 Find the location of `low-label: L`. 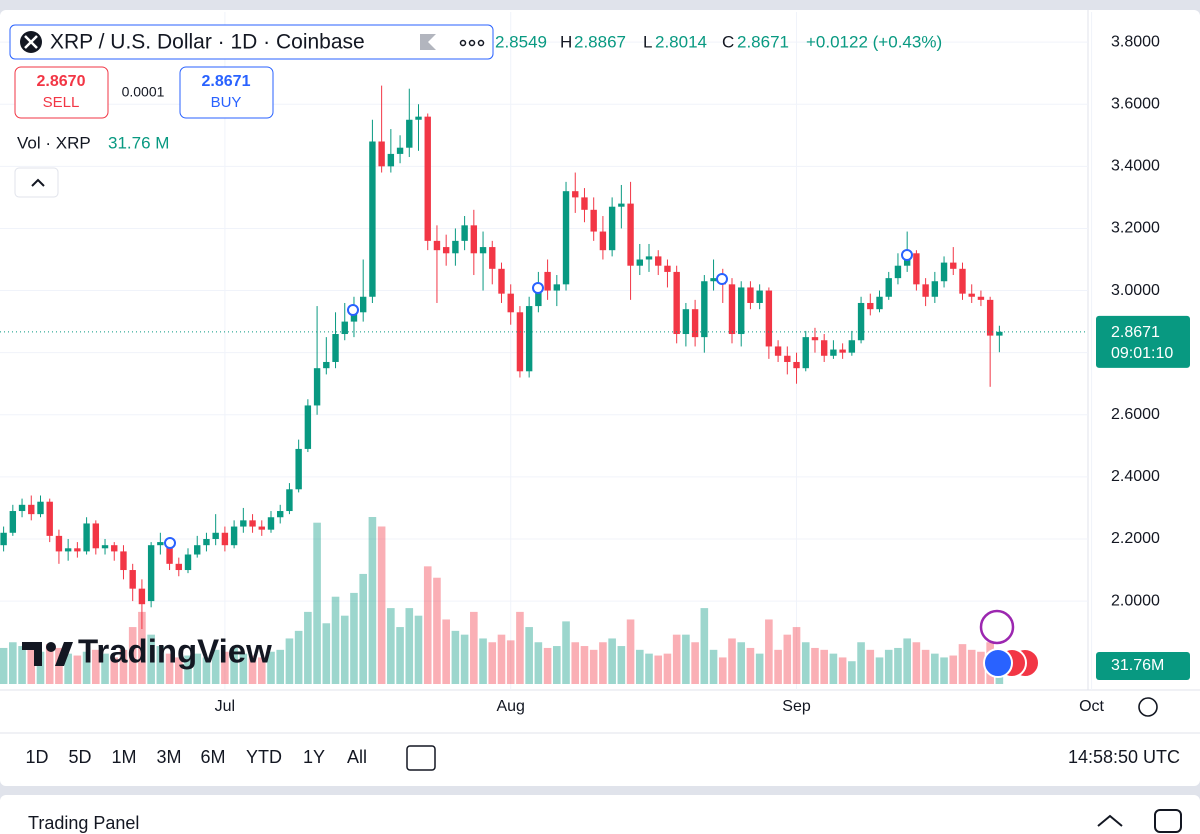

low-label: L is located at coordinates (647, 41).